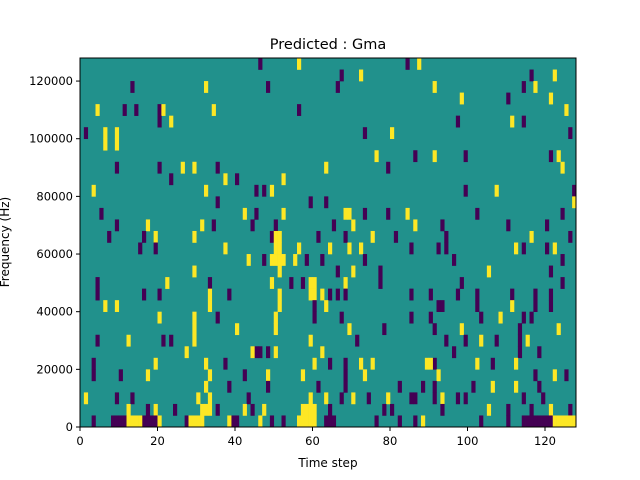 The width and height of the screenshot is (640, 480). What do you see at coordinates (51, 81) in the screenshot?
I see `y-tick-label: 120000` at bounding box center [51, 81].